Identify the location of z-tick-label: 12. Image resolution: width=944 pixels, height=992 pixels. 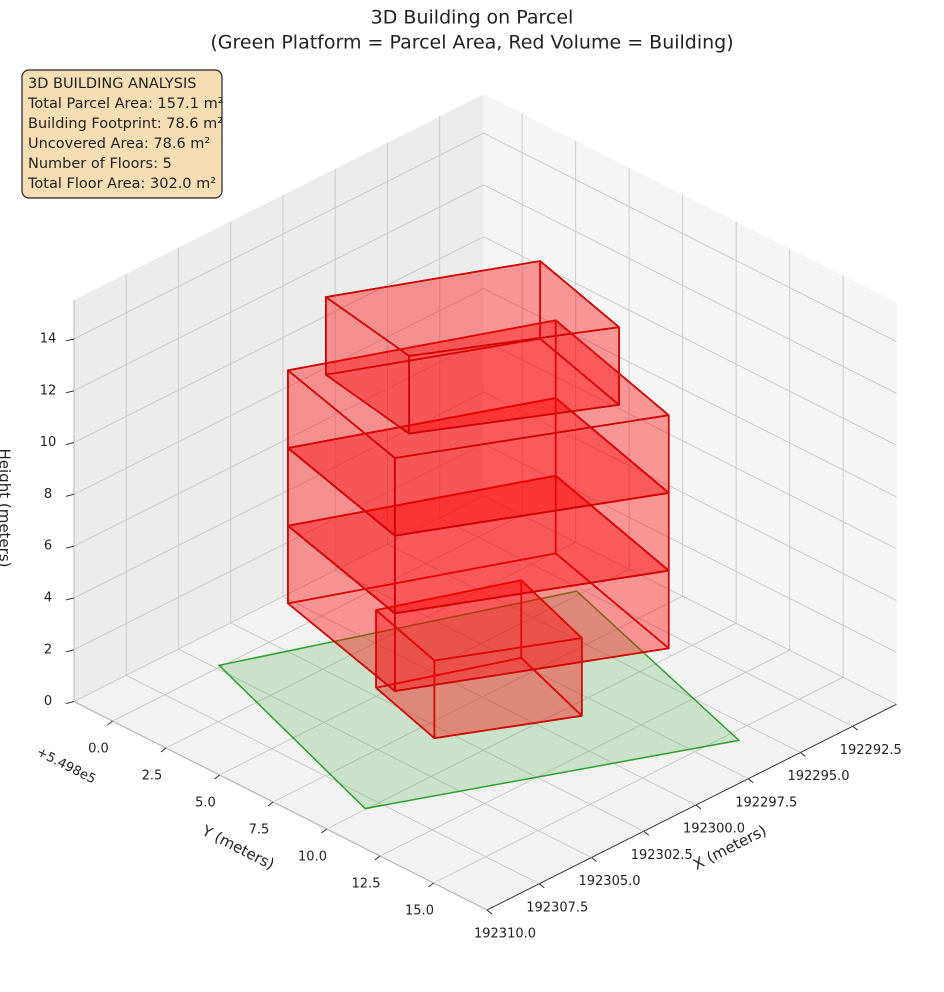
(48, 390).